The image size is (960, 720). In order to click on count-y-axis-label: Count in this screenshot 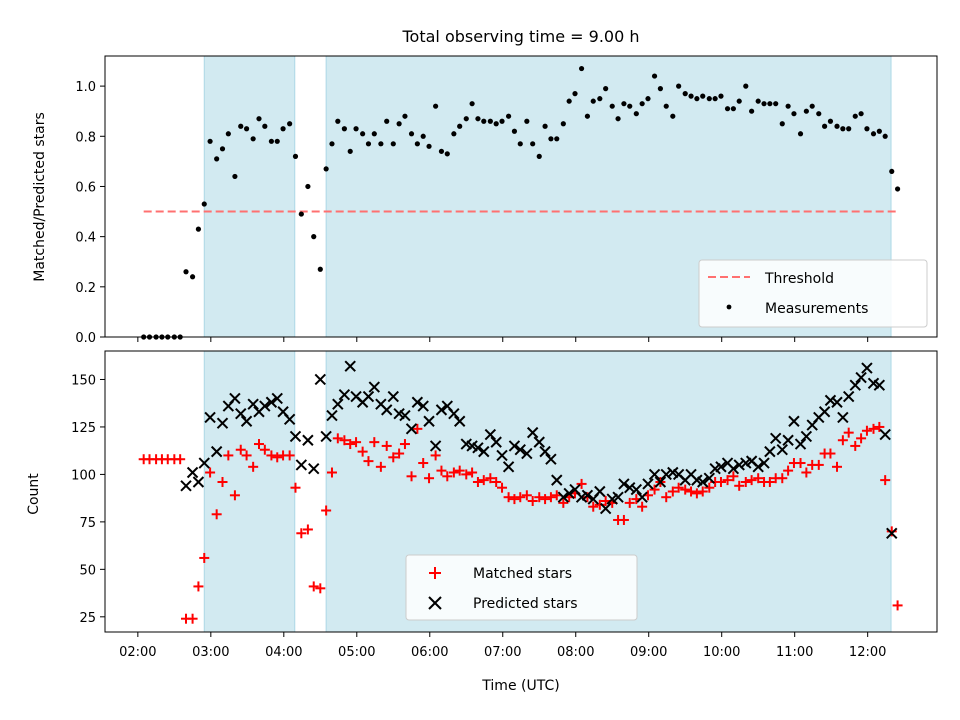, I will do `click(34, 494)`.